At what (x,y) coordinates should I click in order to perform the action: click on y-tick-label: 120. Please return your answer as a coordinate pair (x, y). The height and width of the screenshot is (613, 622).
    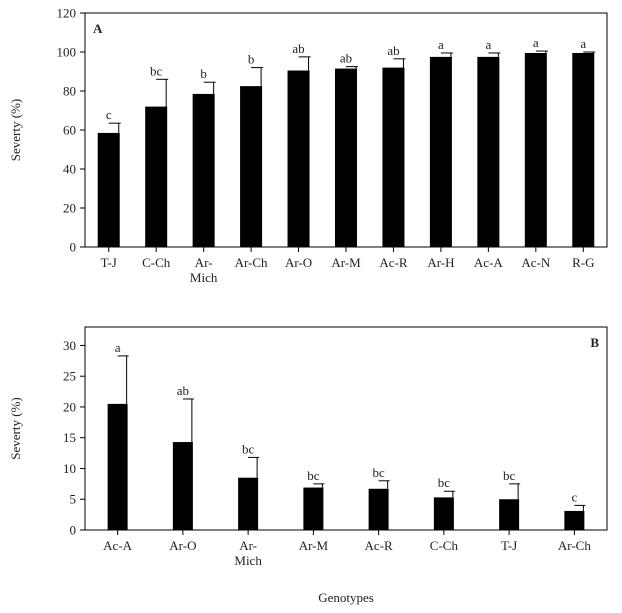
    Looking at the image, I should click on (67, 13).